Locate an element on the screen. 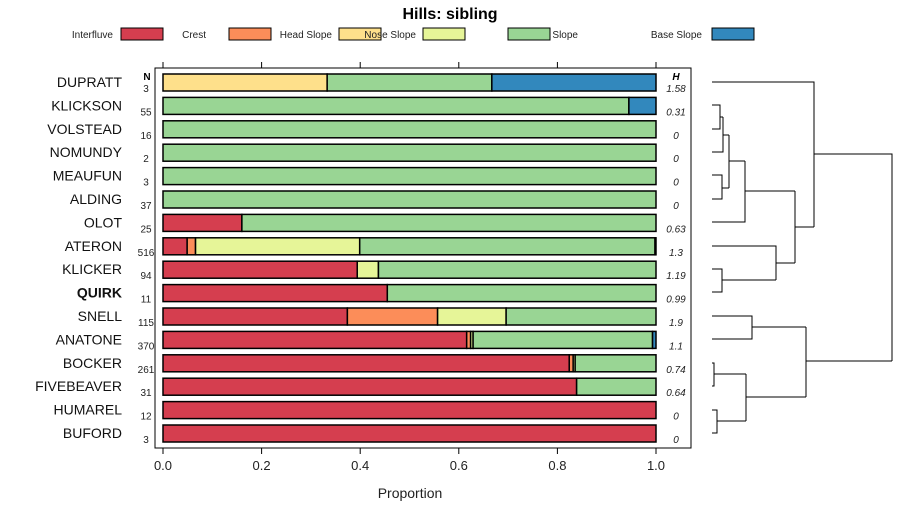 This screenshot has width=900, height=520. bar-row: BOCKER 261 0.74 is located at coordinates (374, 365).